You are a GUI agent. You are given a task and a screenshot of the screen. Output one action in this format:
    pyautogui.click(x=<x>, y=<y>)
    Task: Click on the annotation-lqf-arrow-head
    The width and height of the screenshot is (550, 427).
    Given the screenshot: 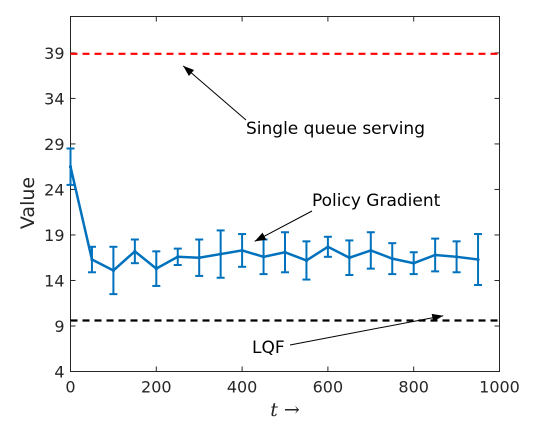 What is the action you would take?
    pyautogui.click(x=437, y=317)
    